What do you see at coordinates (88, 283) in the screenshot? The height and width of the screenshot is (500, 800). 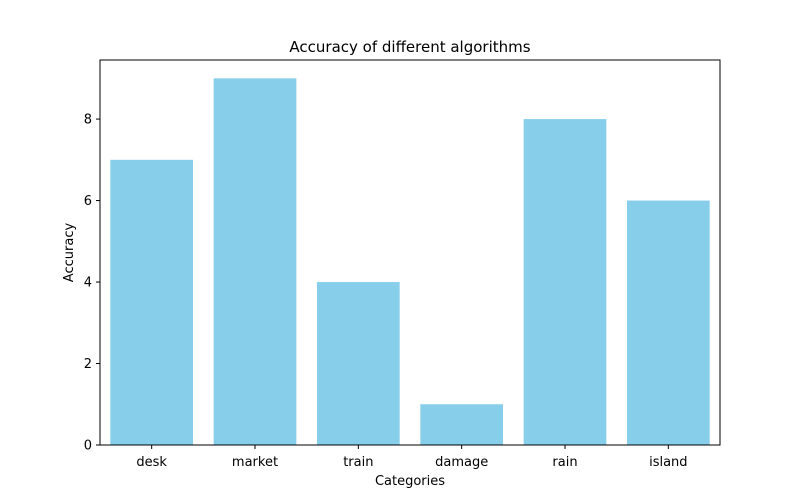 I see `y-tick-label-4: 4` at bounding box center [88, 283].